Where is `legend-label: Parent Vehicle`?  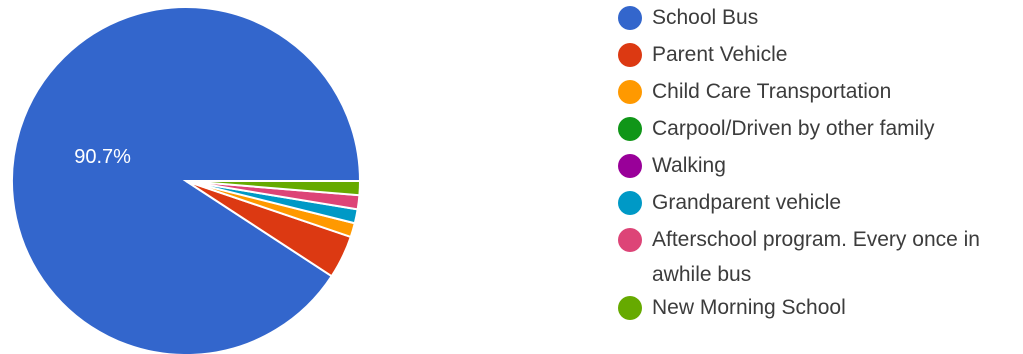
legend-label: Parent Vehicle is located at coordinates (720, 54).